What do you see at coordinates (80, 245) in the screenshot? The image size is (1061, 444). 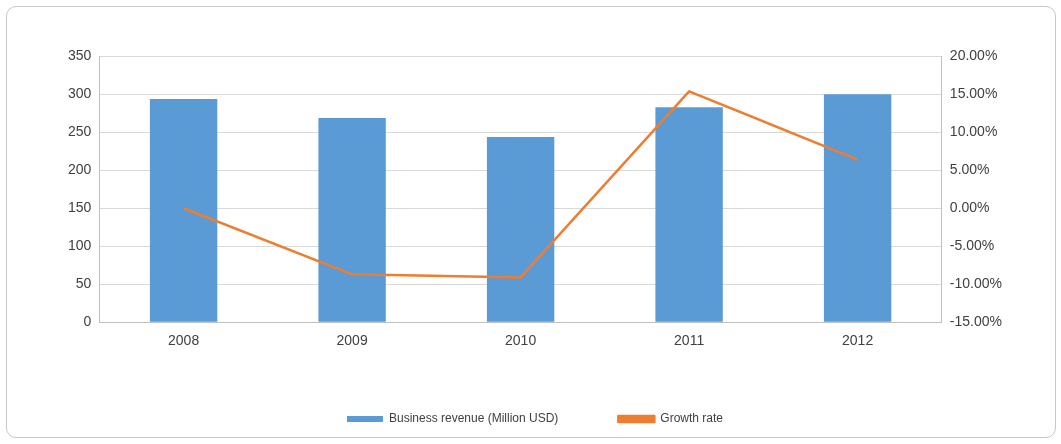 I see `y-tick-label: 100` at bounding box center [80, 245].